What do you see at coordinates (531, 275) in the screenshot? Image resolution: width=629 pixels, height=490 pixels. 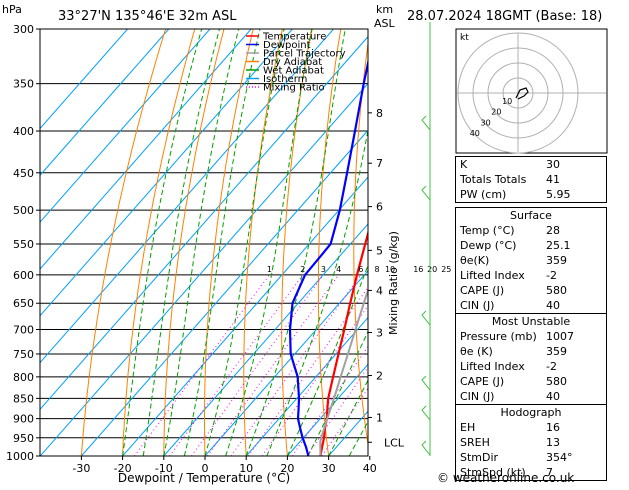 I see `index-row: Lifted Index-2` at bounding box center [531, 275].